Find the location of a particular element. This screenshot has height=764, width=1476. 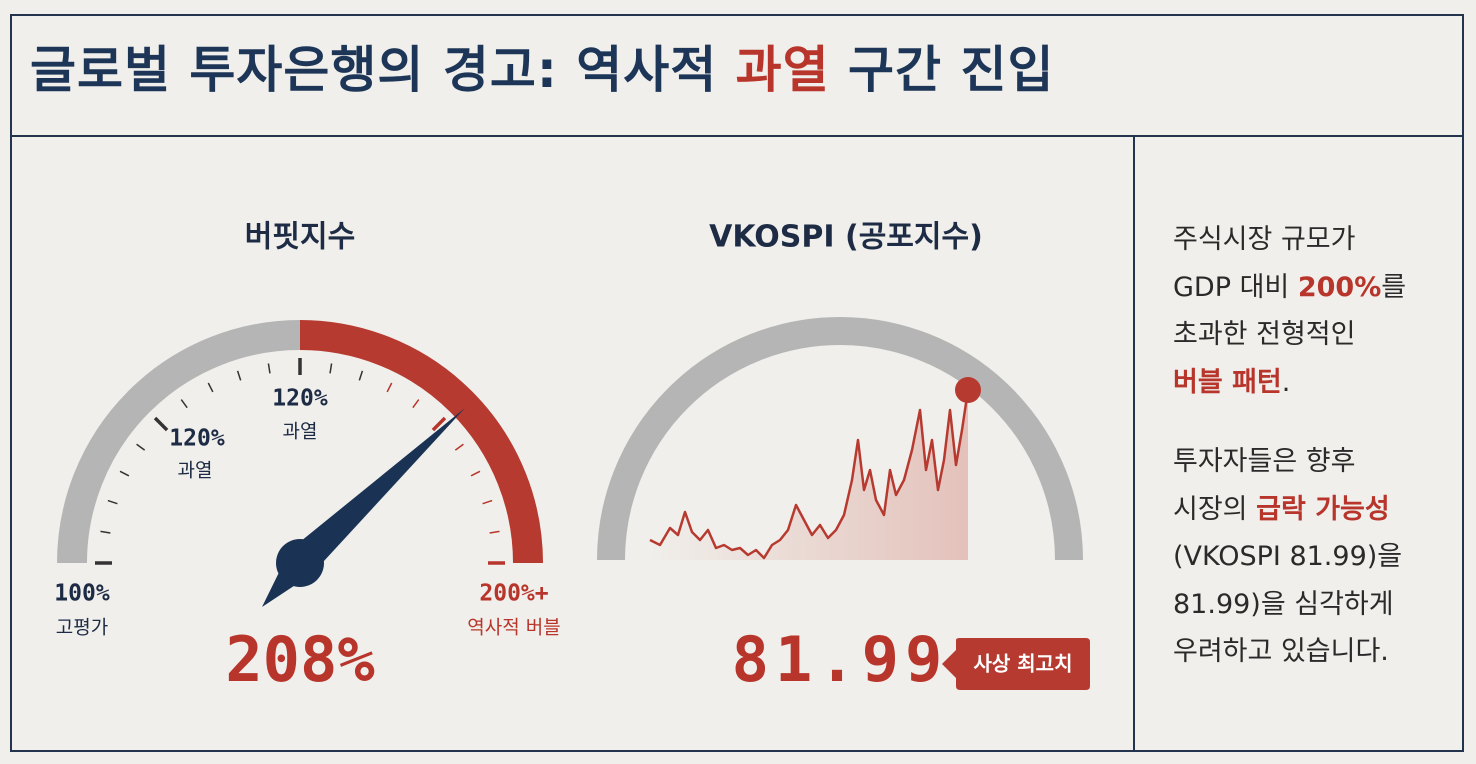

badge is located at coordinates (1016, 664).